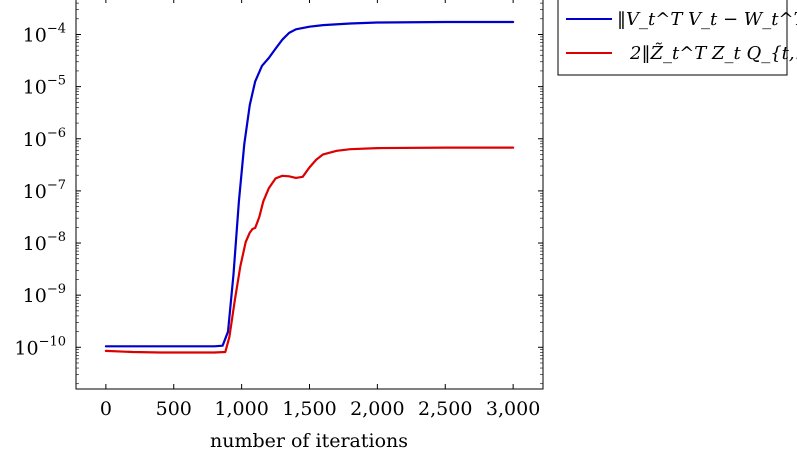 The width and height of the screenshot is (797, 459). I want to click on legend-label-series-2: 2‖Z̃_t^T Z_t Q_{t,⊥}‖, so click(713, 53).